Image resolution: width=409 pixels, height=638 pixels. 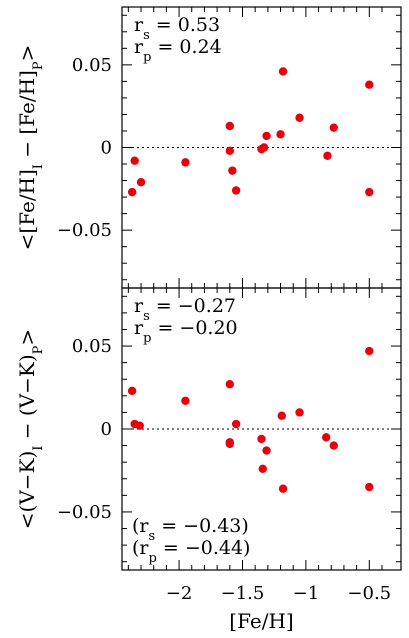 What do you see at coordinates (179, 593) in the screenshot?
I see `x-tick-label: −2` at bounding box center [179, 593].